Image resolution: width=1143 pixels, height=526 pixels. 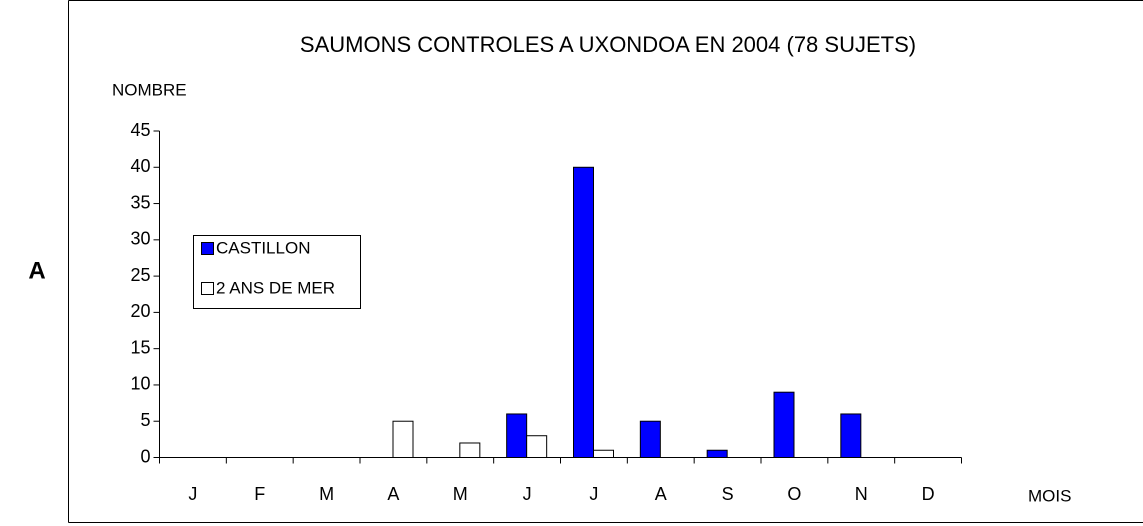 I want to click on x-tick-label: F, so click(x=259, y=494).